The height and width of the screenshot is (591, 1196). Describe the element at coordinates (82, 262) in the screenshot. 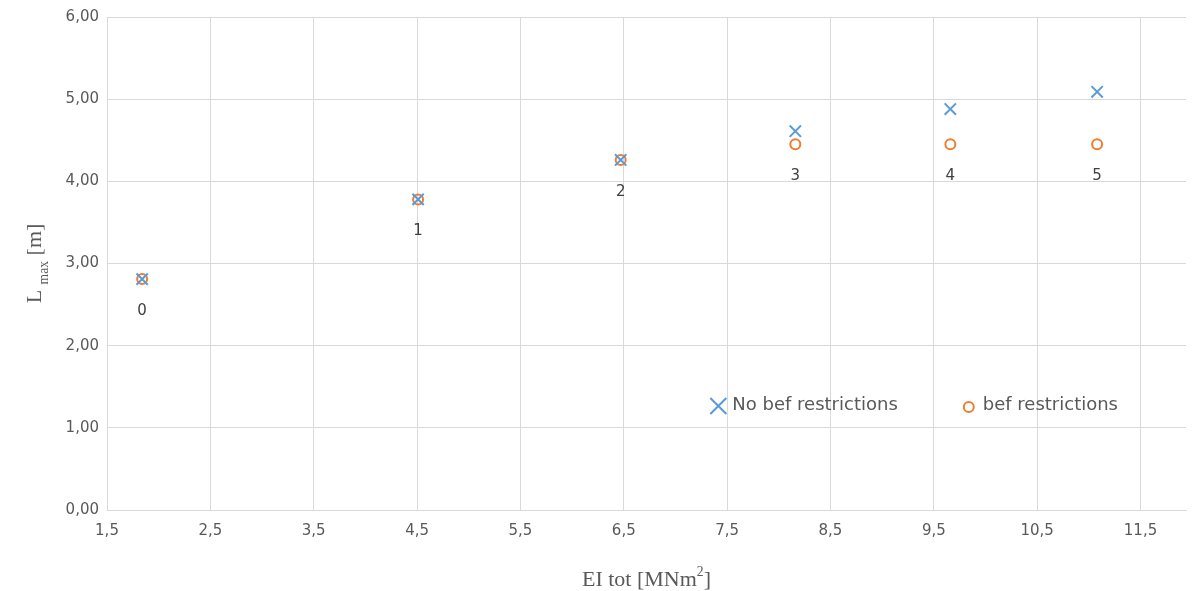

I see `y-tick-label: 3,00` at that location.